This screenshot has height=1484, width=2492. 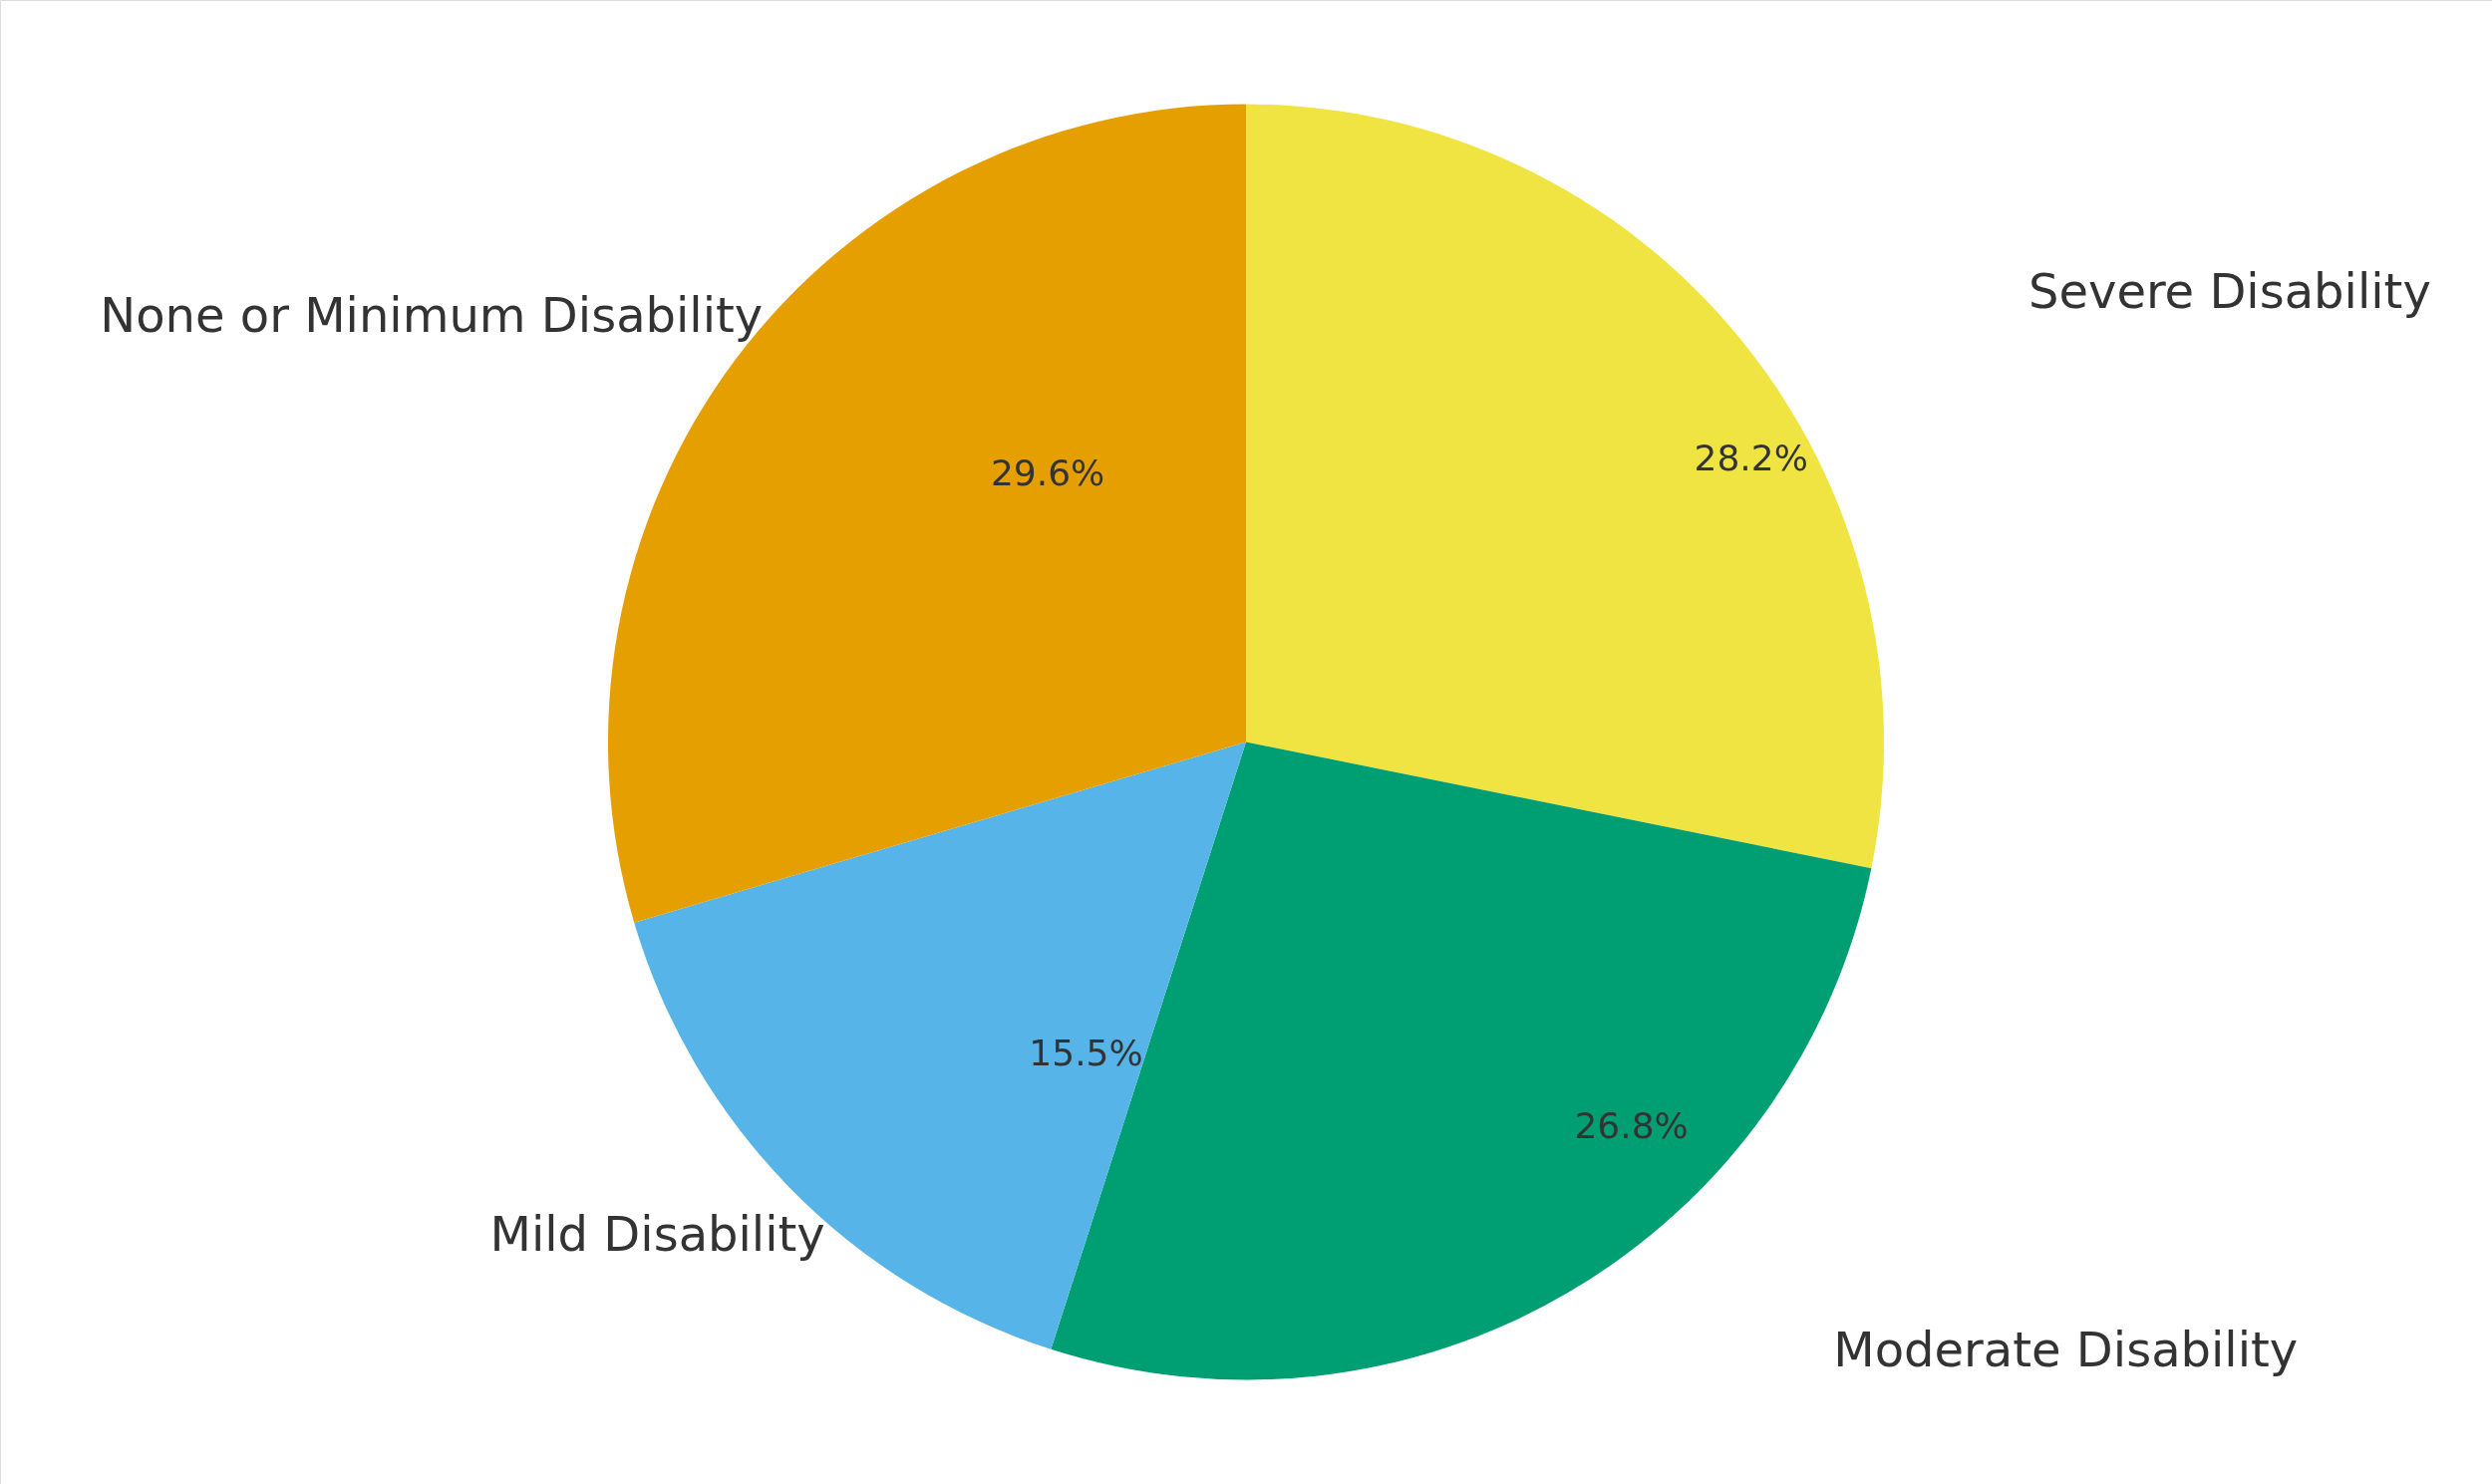 What do you see at coordinates (1631, 1125) in the screenshot?
I see `data-label: 26.8%` at bounding box center [1631, 1125].